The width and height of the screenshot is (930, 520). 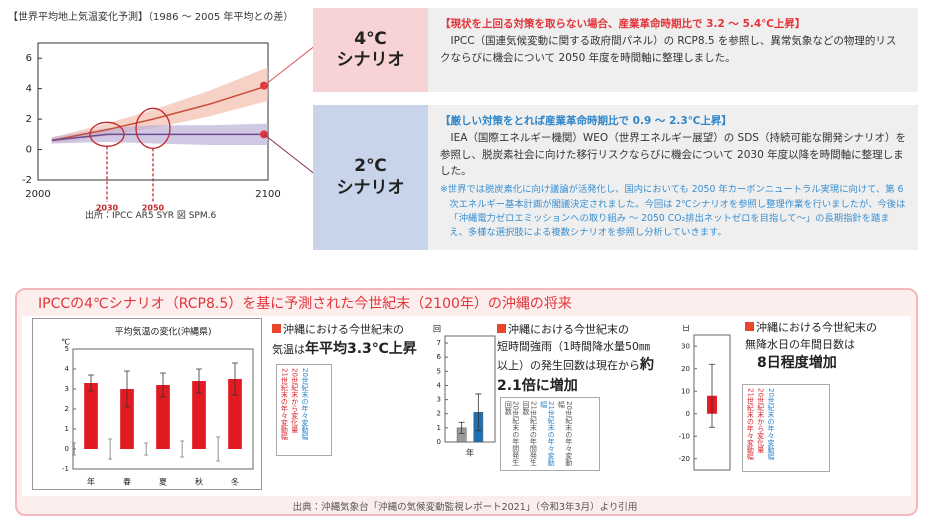 I want to click on heading: 【現状を上回る対策を取らない場合、産業革命時期比で 3.2 ～ 5.4℃上昇】, so click(x=623, y=24).